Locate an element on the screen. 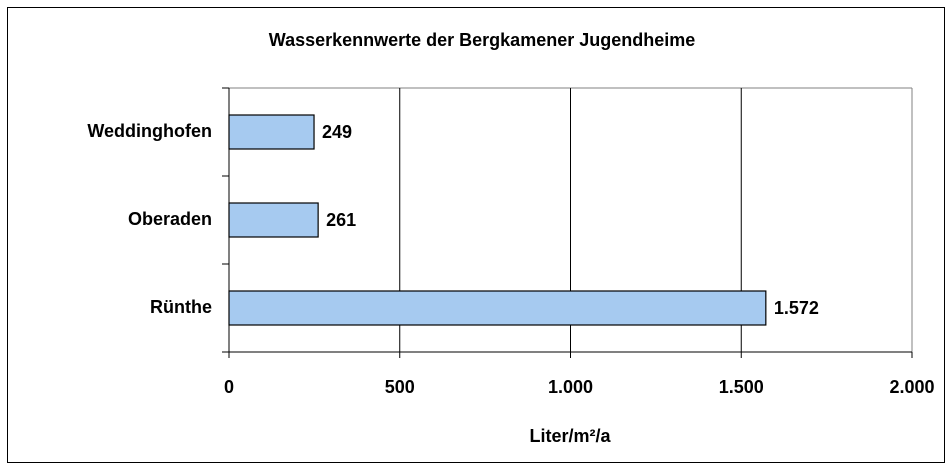 This screenshot has width=952, height=470. value-label: 1.572 is located at coordinates (796, 308).